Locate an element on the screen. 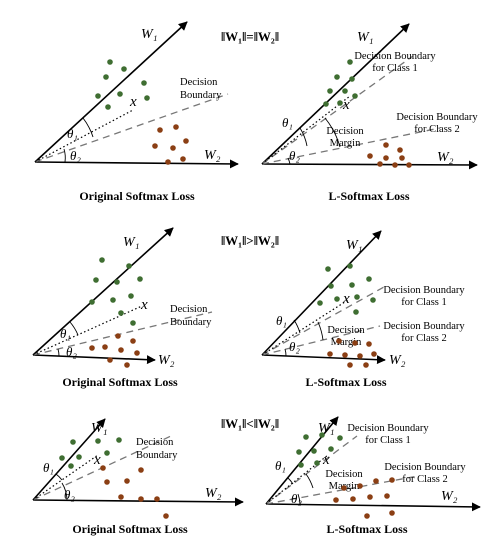  row-3-left-panel: W₁ W₂ θ₁ θ₂ x Decision Boundary is located at coordinates (138, 477).